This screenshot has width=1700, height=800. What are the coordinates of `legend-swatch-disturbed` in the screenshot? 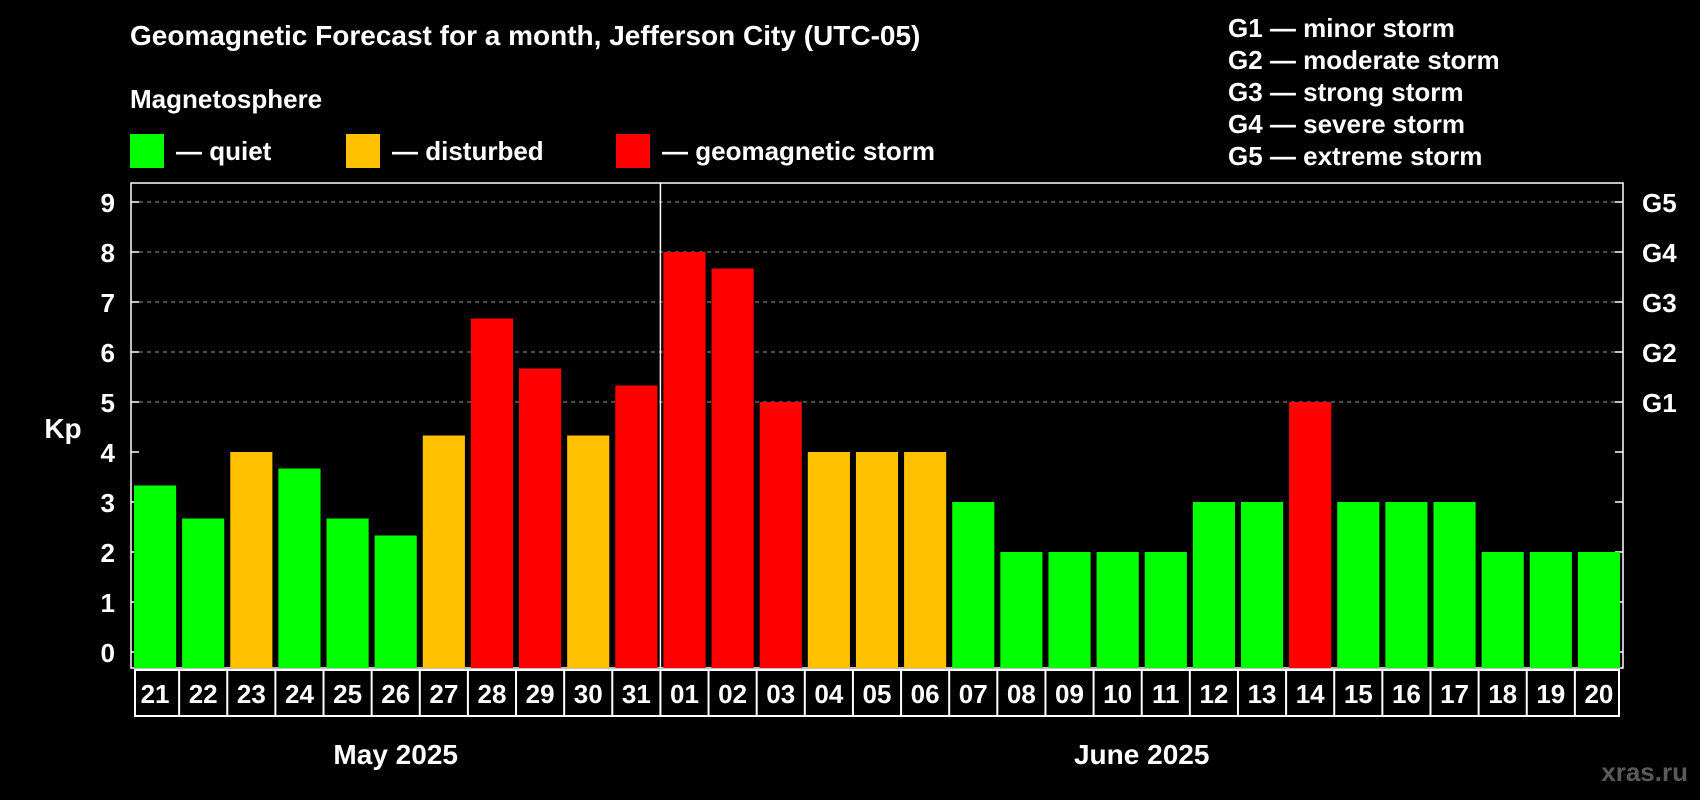 It's located at (363, 151).